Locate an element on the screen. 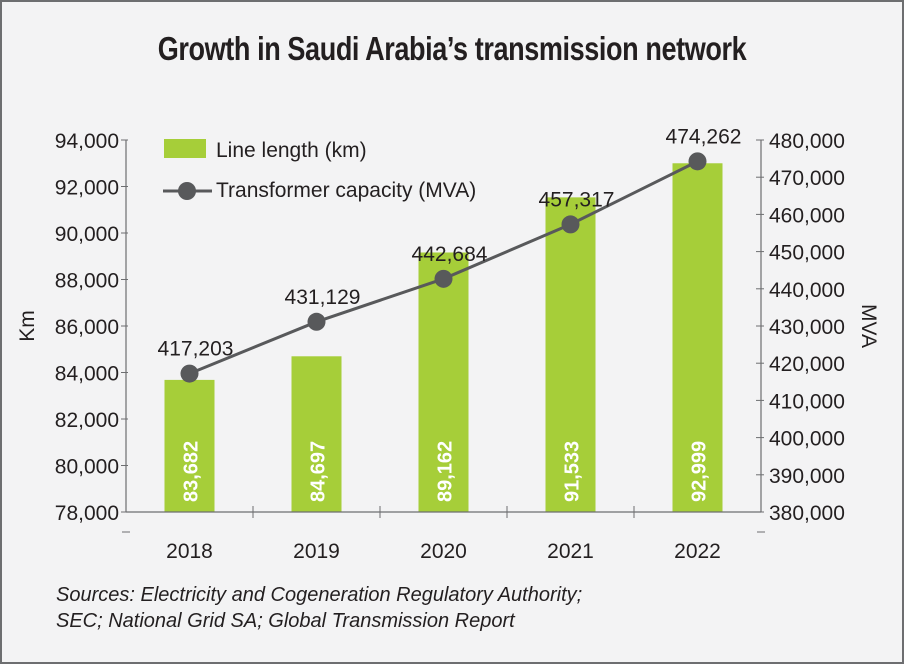  line-point-2018 is located at coordinates (189, 373).